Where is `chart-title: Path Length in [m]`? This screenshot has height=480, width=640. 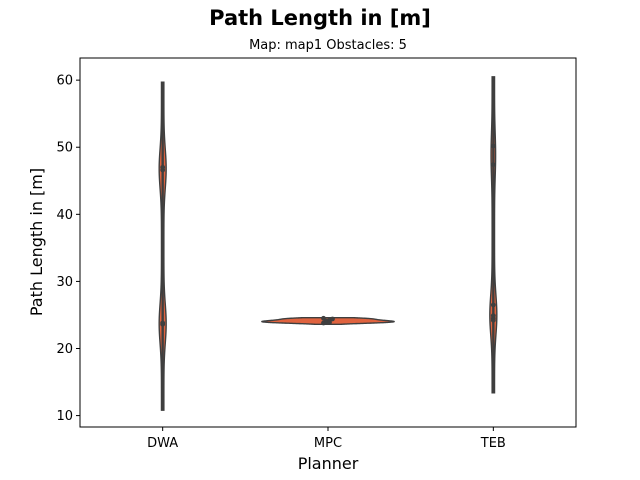
chart-title: Path Length in [m] is located at coordinates (320, 18).